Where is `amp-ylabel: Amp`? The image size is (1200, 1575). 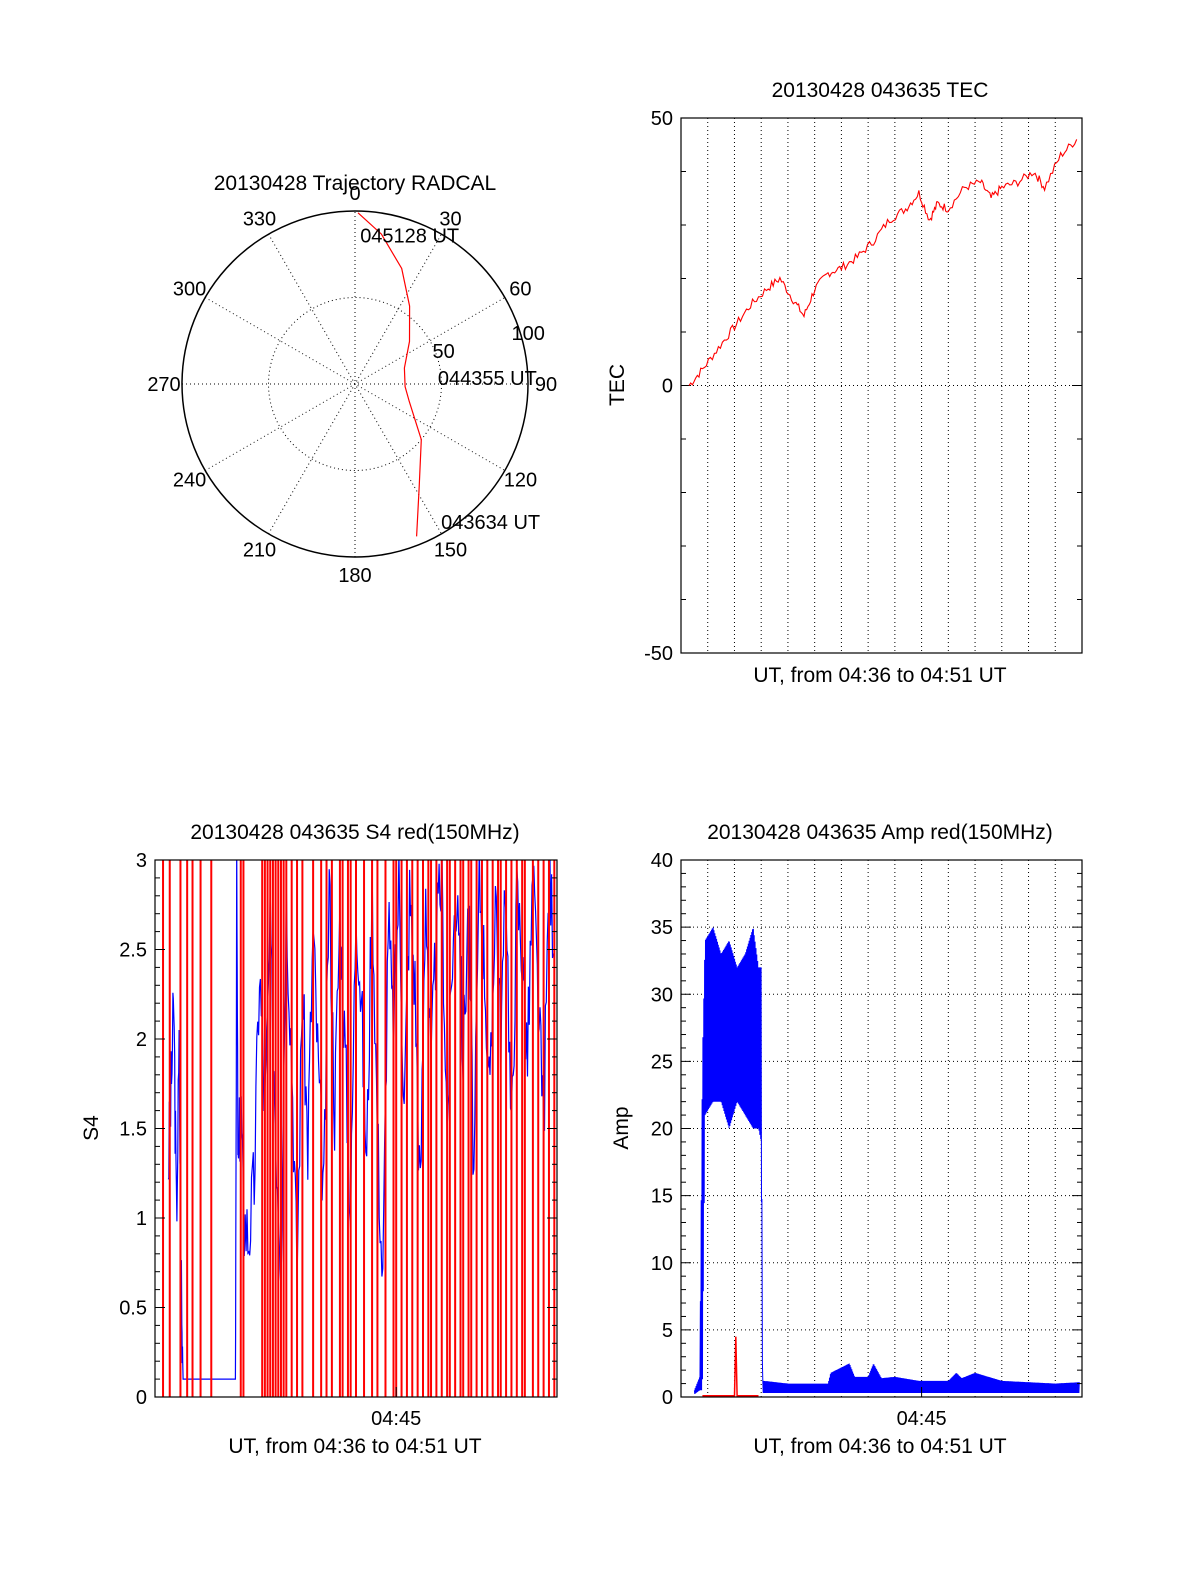
amp-ylabel: Amp is located at coordinates (621, 1127).